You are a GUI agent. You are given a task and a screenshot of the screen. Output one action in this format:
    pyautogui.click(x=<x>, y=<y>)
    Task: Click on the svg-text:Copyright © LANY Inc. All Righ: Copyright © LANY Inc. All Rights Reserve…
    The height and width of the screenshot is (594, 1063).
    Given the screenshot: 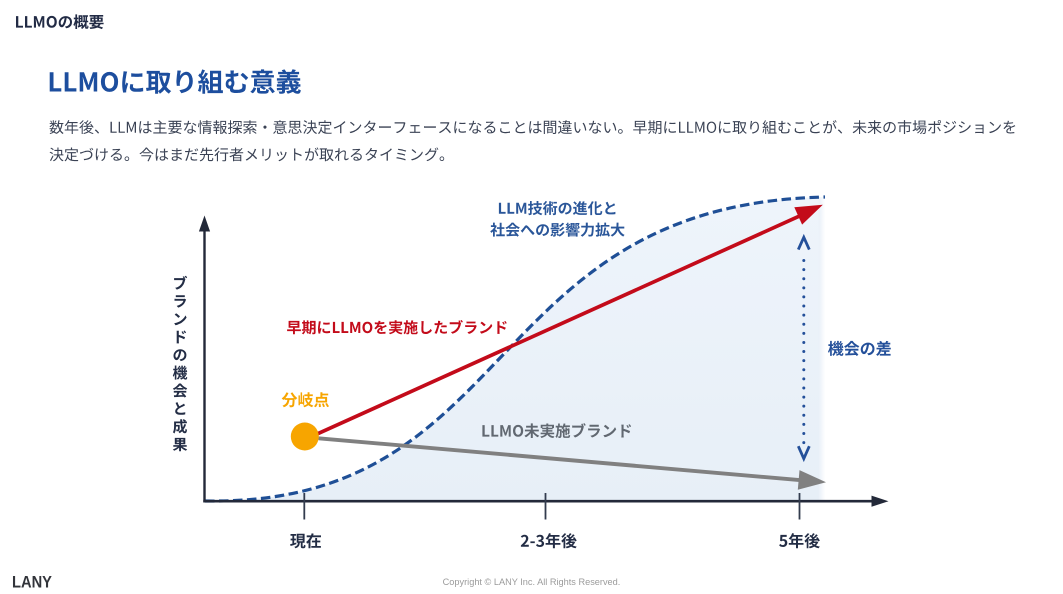 What is the action you would take?
    pyautogui.click(x=532, y=582)
    